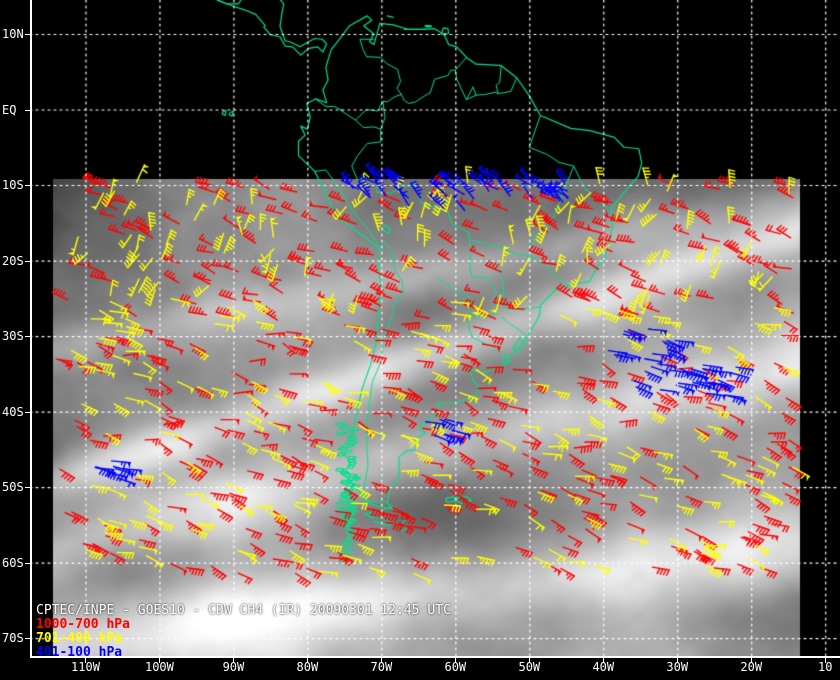 This screenshot has height=680, width=840. What do you see at coordinates (13, 562) in the screenshot?
I see `y-tick-label-60S: 60S` at bounding box center [13, 562].